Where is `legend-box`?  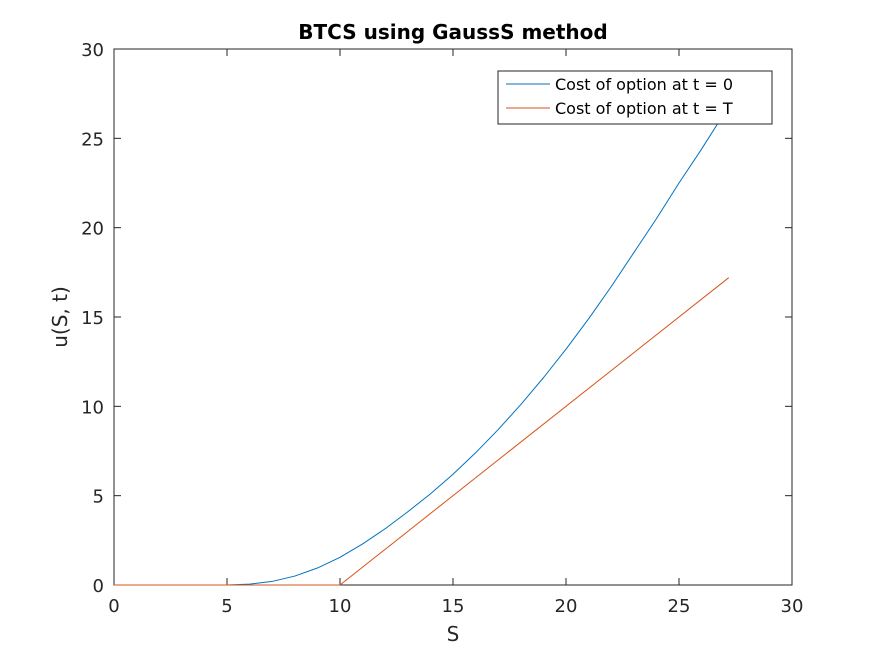 legend-box is located at coordinates (635, 97).